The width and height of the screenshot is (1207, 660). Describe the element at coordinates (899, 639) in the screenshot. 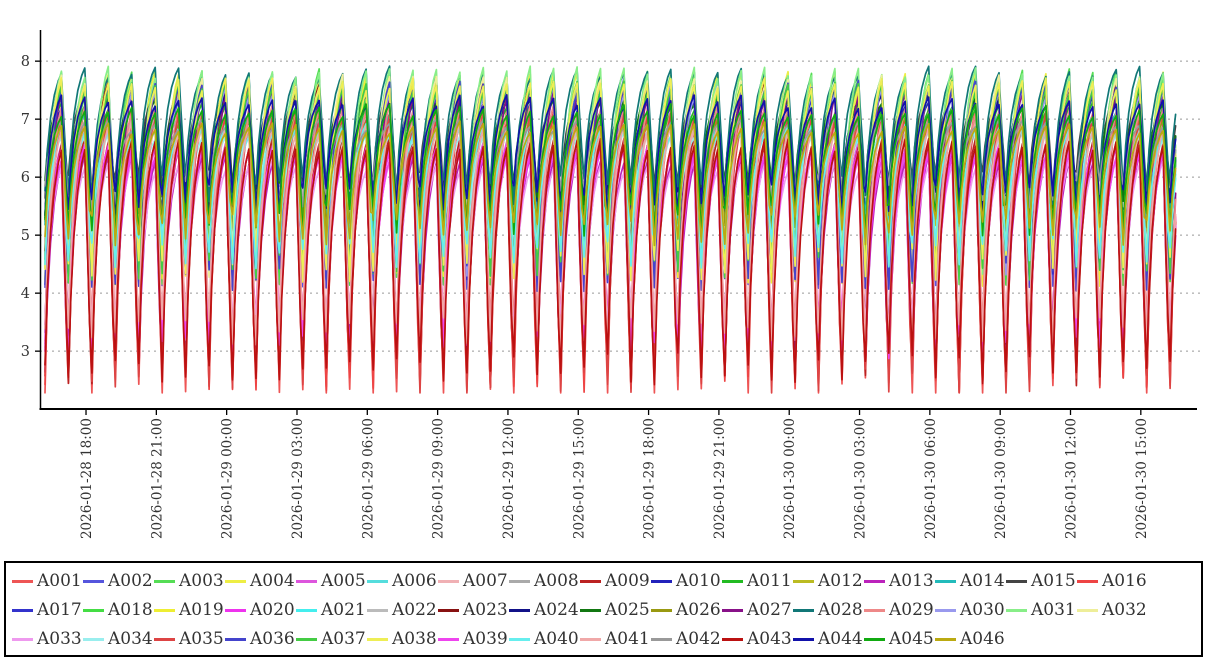

I see `legend-item: A045` at that location.